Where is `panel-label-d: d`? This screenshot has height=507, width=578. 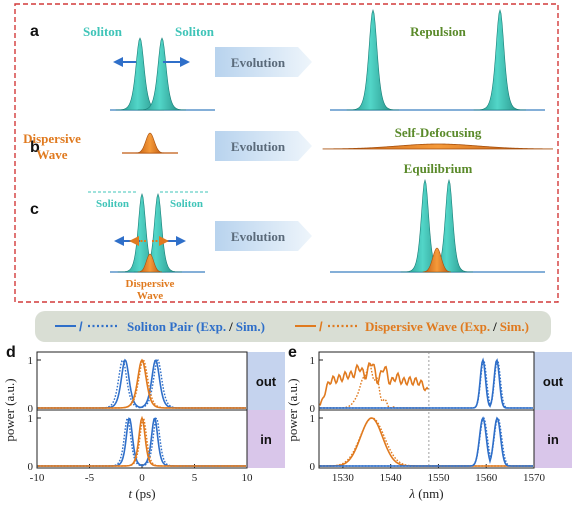 panel-label-d: d is located at coordinates (11, 352).